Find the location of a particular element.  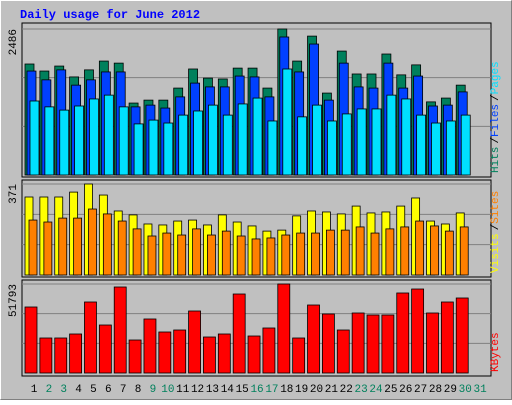

x-tick-label: 16 is located at coordinates (256, 390).